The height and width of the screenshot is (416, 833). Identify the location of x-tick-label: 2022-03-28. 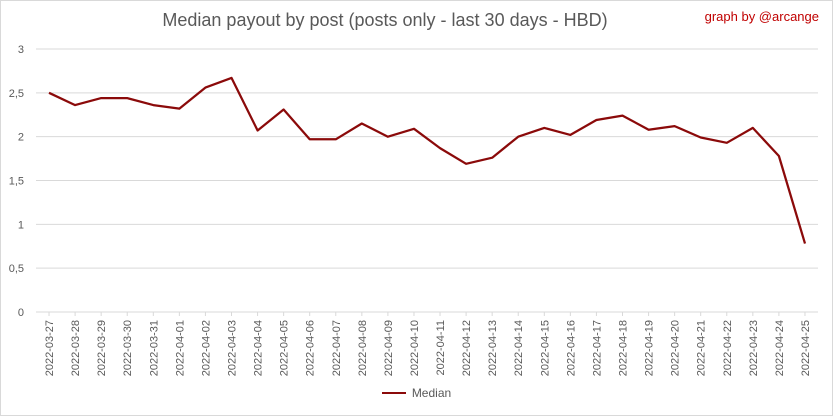
(76, 348).